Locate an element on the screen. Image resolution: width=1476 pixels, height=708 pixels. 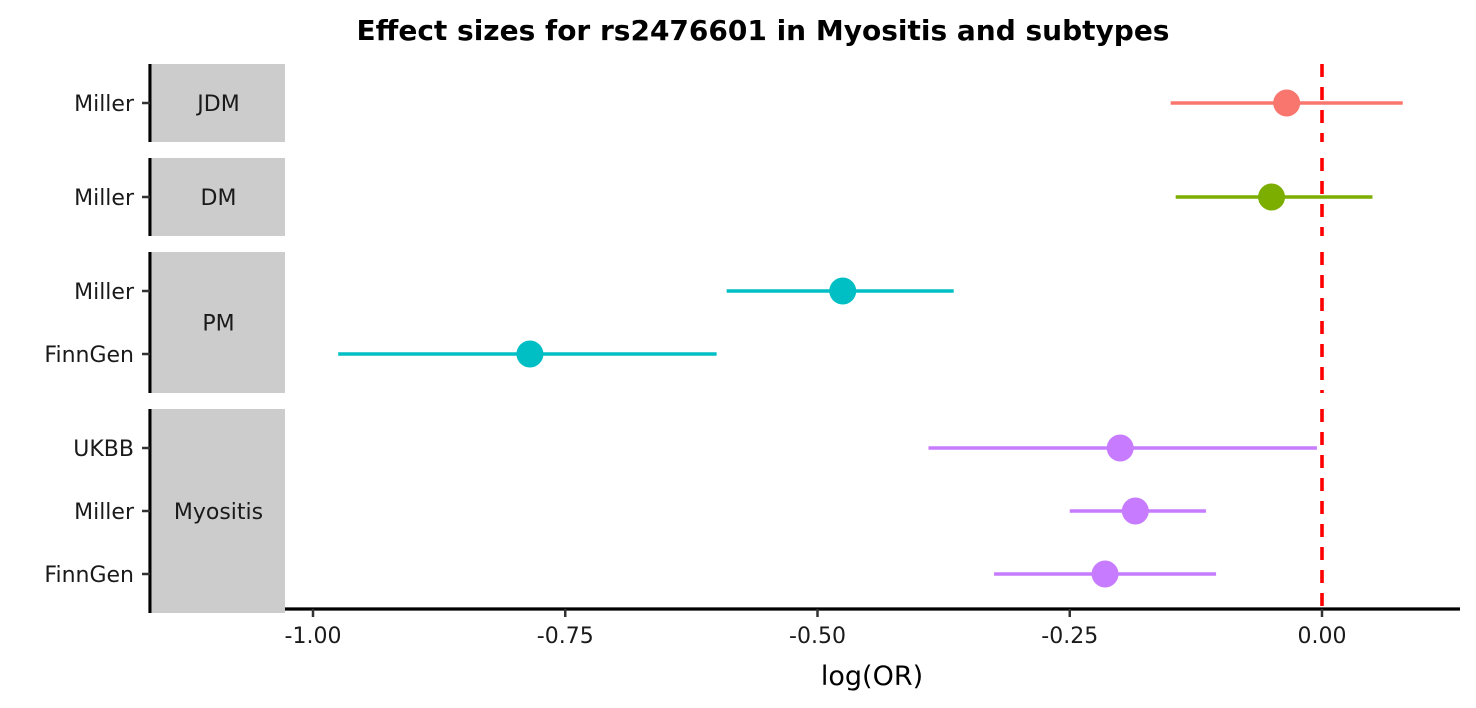
x-tick-label: -0.75 is located at coordinates (565, 636).